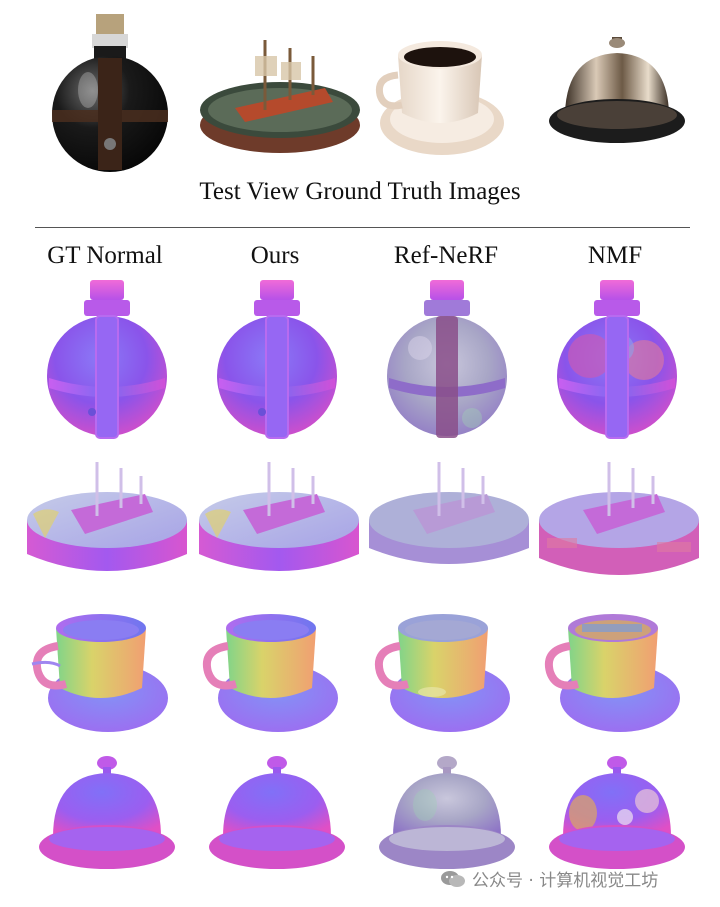 The height and width of the screenshot is (907, 720). Describe the element at coordinates (635, 360) in the screenshot. I see `normal-bottle-nmf` at that location.